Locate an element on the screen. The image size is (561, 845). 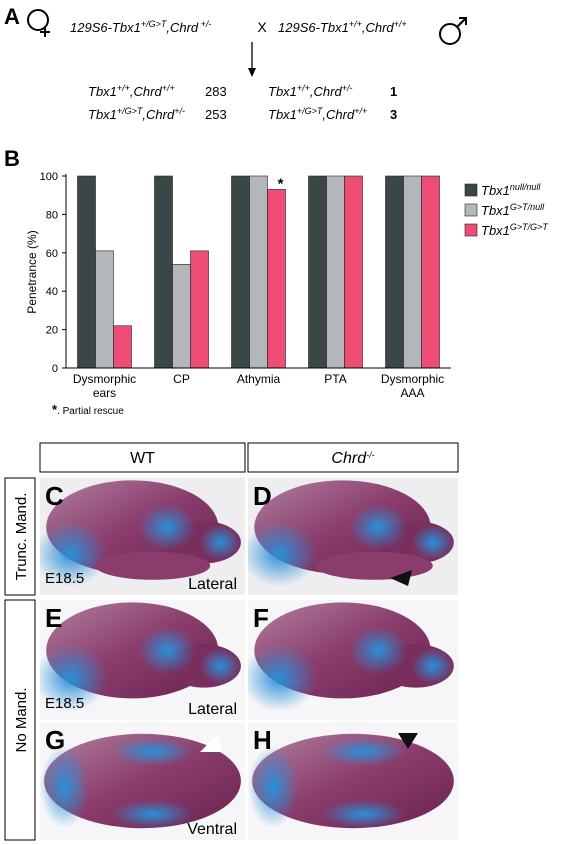
footnote: *. Partial rescue is located at coordinates (88, 409).